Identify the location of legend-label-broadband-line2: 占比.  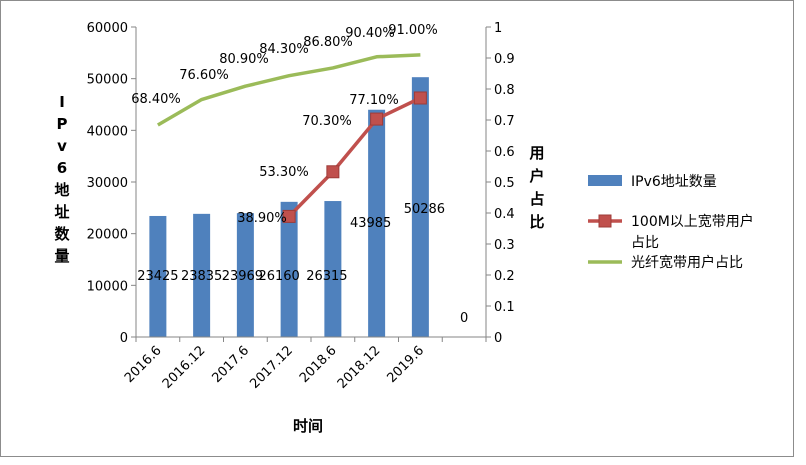
(645, 243).